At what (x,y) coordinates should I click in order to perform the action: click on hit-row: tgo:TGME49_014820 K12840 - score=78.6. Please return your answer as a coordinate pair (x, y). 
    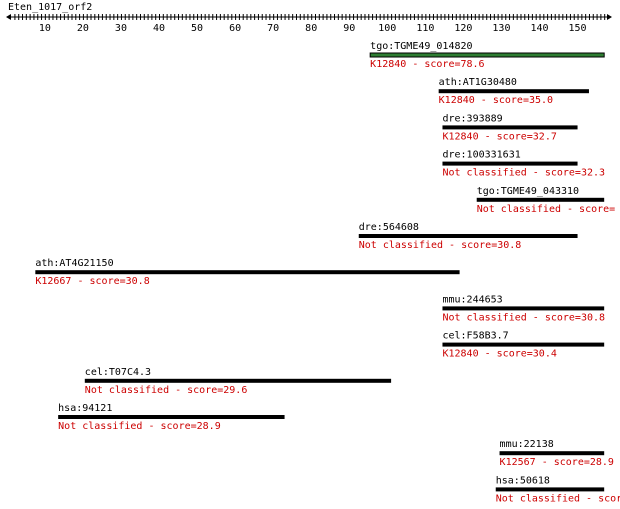
    Looking at the image, I should click on (487, 55).